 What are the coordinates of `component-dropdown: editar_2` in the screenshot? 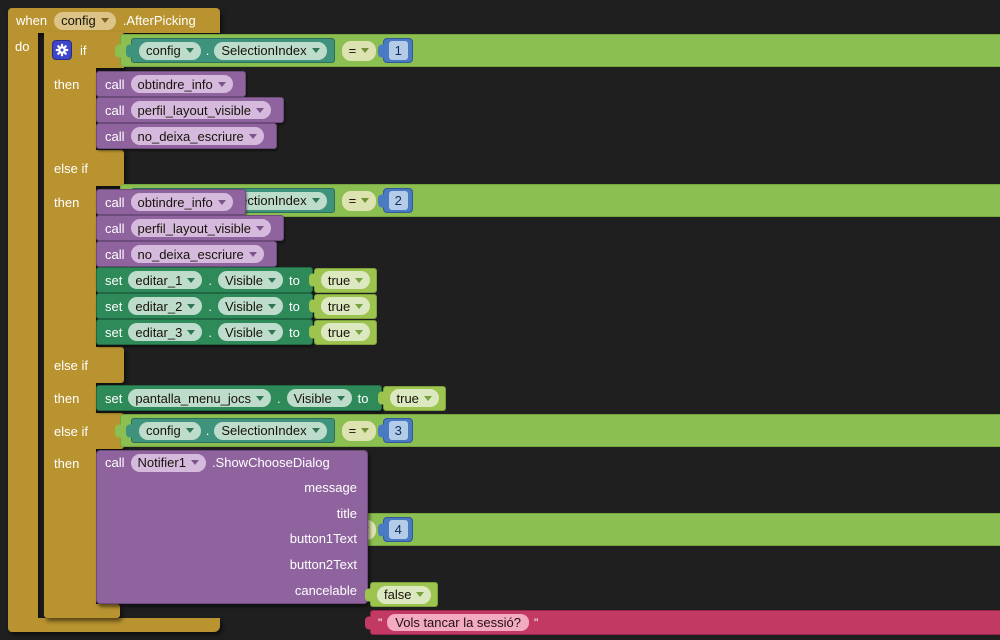 It's located at (165, 306).